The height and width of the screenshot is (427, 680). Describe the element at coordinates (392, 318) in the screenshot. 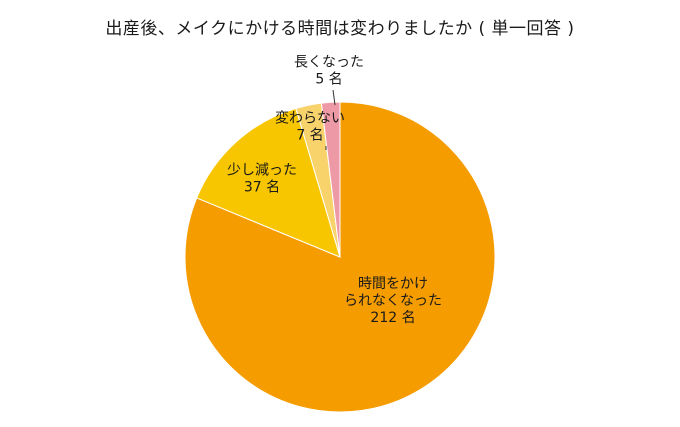

I see `slice-label: 212 名` at that location.